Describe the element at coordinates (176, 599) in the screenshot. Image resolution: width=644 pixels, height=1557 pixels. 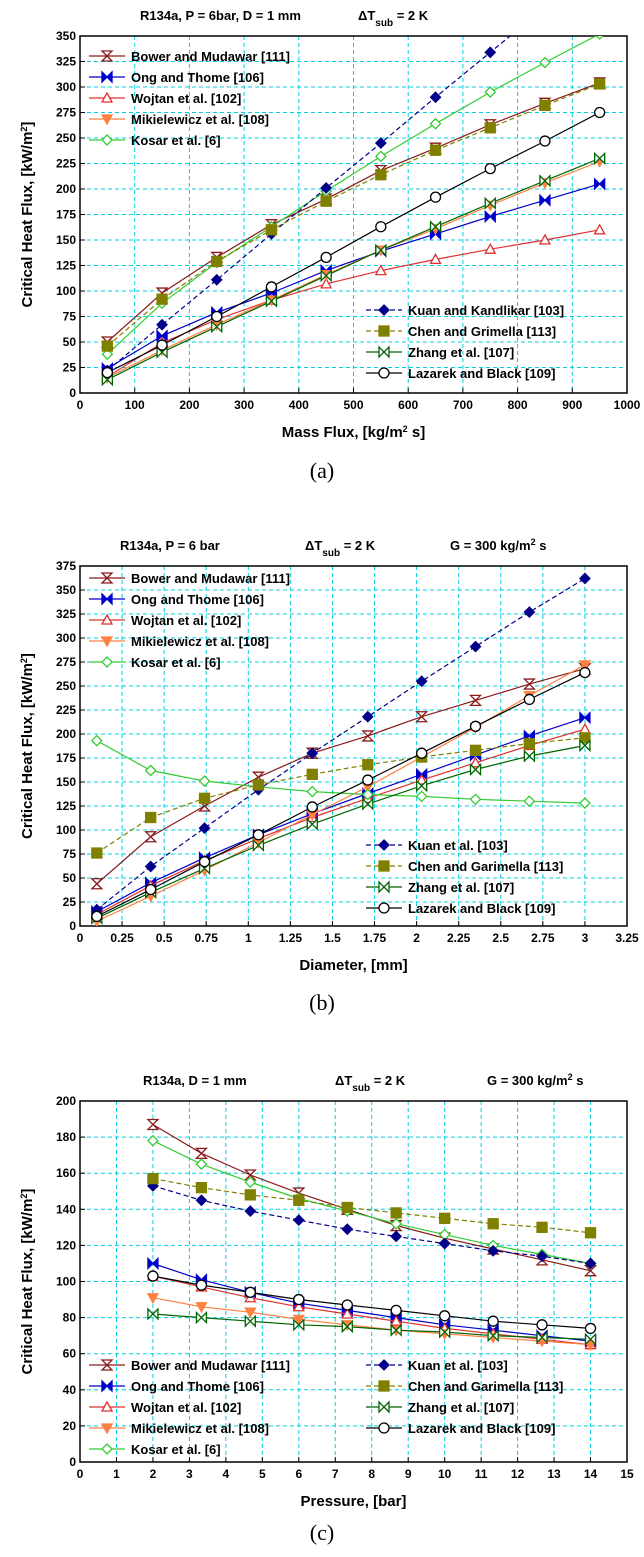
I see `legend-entry: Ong and Thome [106]` at that location.